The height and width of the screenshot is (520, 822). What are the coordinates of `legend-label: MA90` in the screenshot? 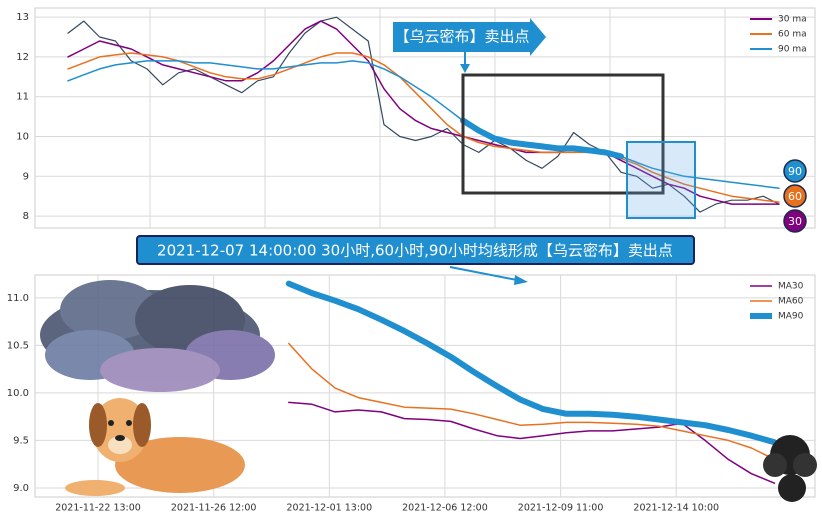 It's located at (791, 317).